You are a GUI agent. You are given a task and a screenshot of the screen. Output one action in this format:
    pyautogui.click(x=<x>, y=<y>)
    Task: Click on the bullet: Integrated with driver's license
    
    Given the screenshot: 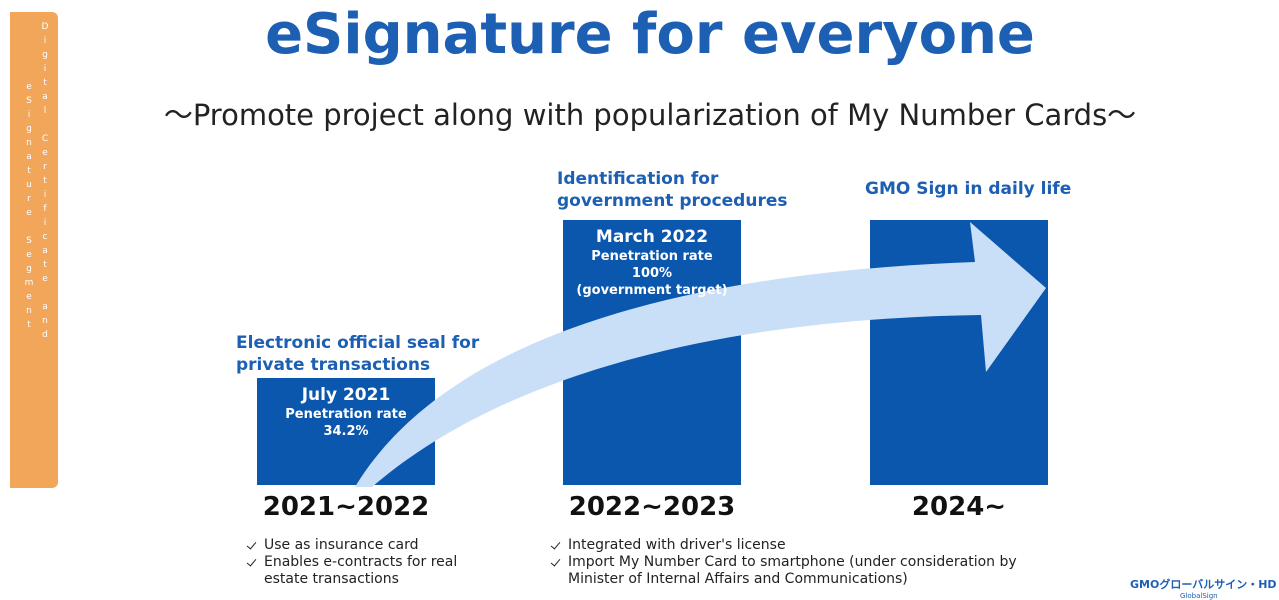 What is the action you would take?
    pyautogui.click(x=790, y=545)
    